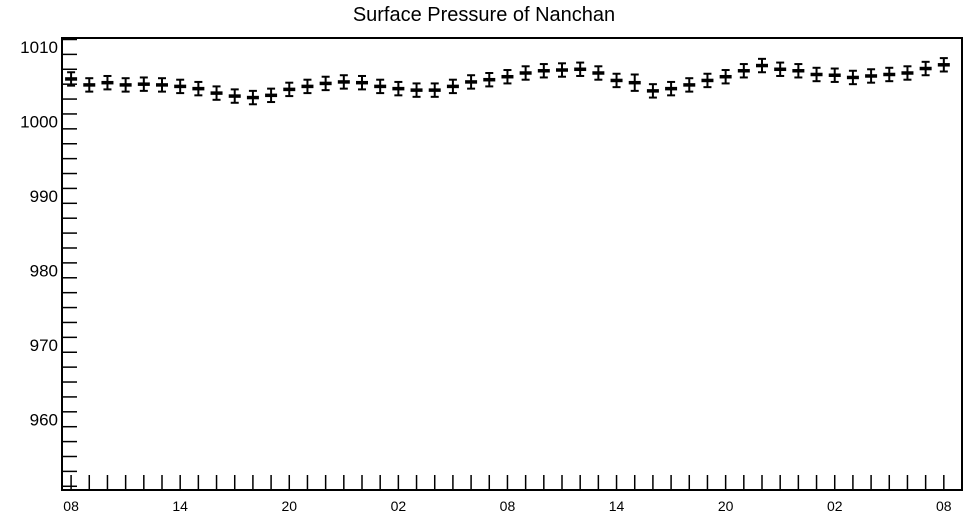 This screenshot has width=968, height=518. I want to click on x-axis: 08 14 20 02 08 14 20 02 08, so click(507, 494).